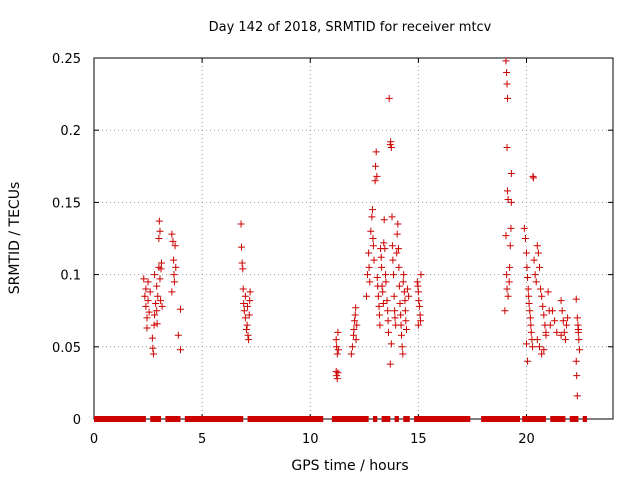  What do you see at coordinates (312, 439) in the screenshot?
I see `x-tick-labels: 0 5 10 15 20` at bounding box center [312, 439].